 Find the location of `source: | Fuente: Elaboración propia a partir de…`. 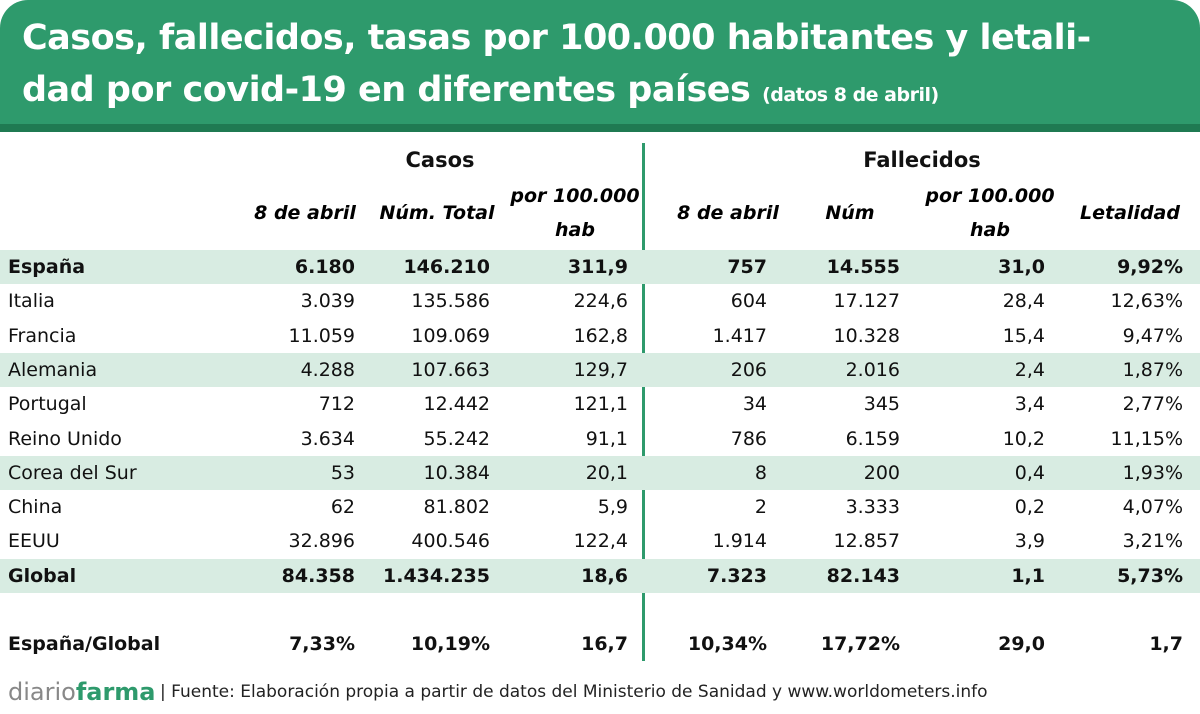

source: | Fuente: Elaboración propia a partir de… is located at coordinates (574, 692).